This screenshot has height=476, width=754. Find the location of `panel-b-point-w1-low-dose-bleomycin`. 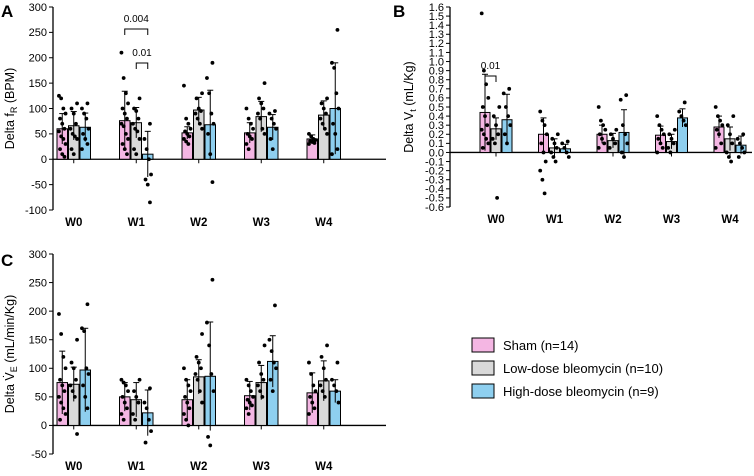

panel-b-point-w1-low-dose-bleomycin is located at coordinates (552, 138).